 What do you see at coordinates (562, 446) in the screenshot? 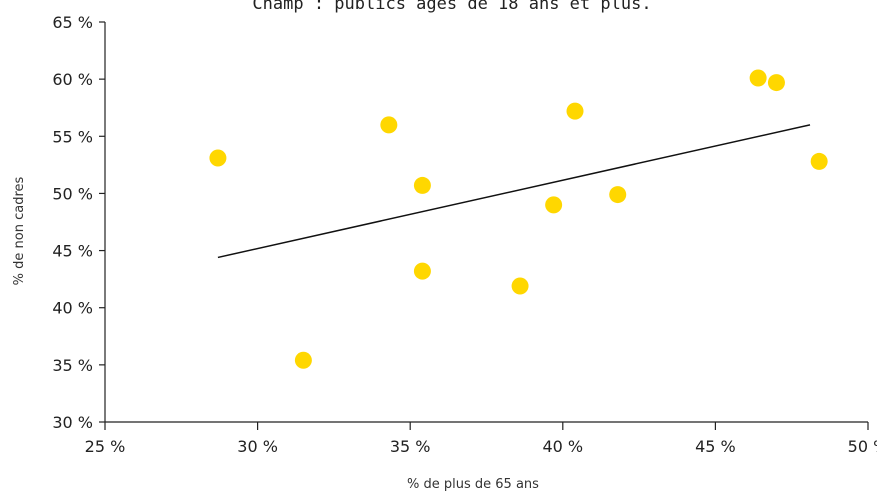
I see `x-tick-label: 40 %` at bounding box center [562, 446].